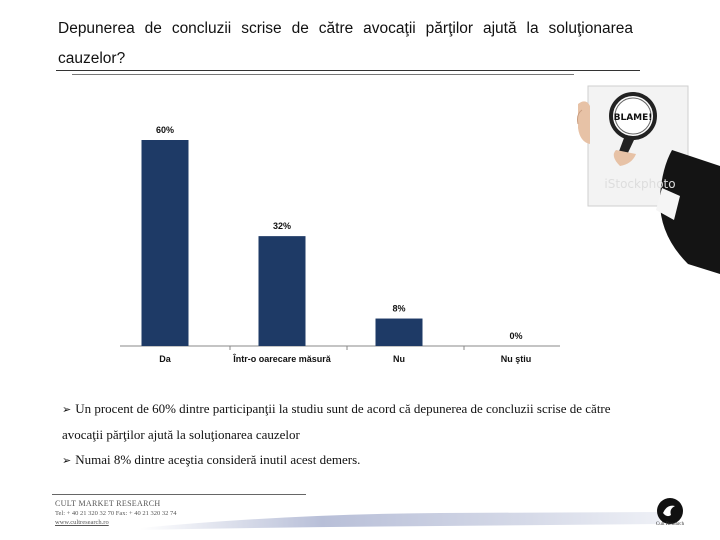  I want to click on logo-caption: Cult Research, so click(670, 524).